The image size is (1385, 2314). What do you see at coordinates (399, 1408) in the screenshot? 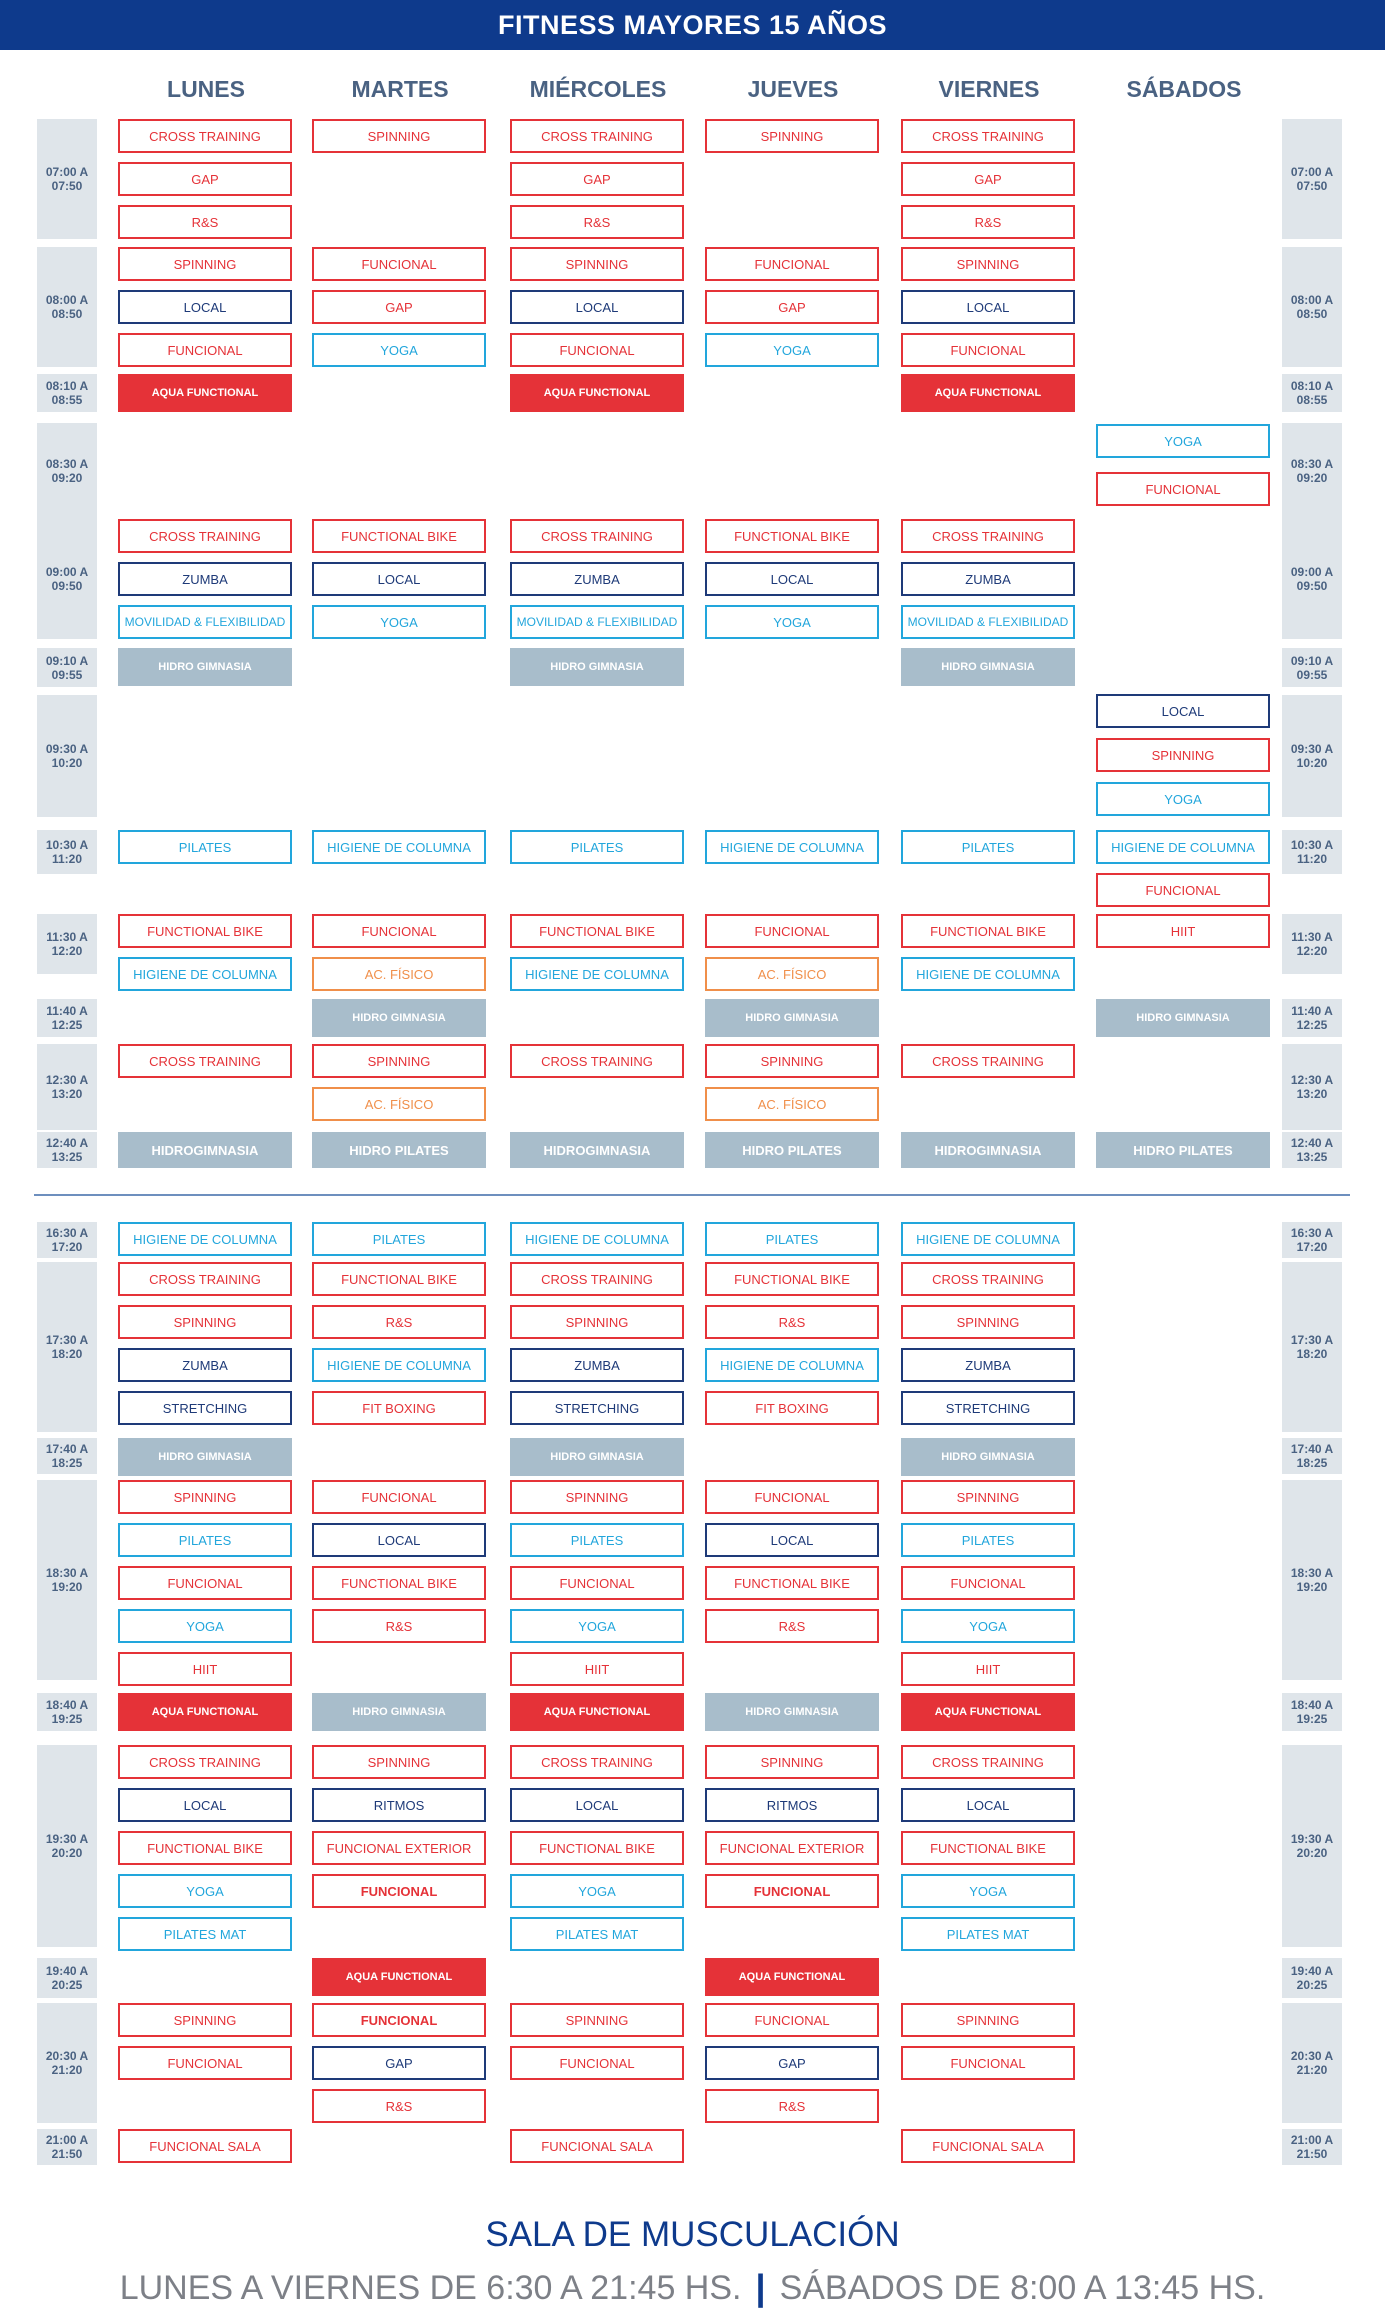
I see `class-block: FIT BOXING` at bounding box center [399, 1408].